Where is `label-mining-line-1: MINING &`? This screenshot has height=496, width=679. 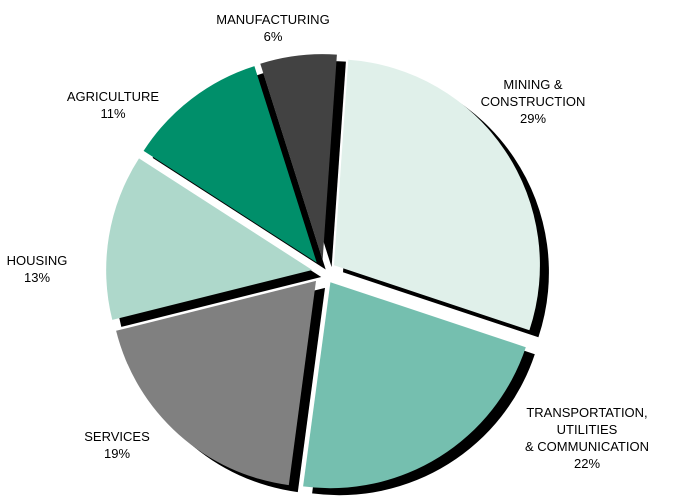
label-mining-line-1: MINING & is located at coordinates (533, 84).